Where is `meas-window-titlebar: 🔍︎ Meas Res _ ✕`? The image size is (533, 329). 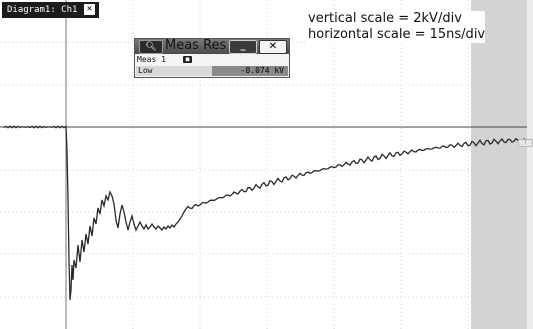
meas-window-titlebar: 🔍︎ Meas Res _ ✕ is located at coordinates (212, 46).